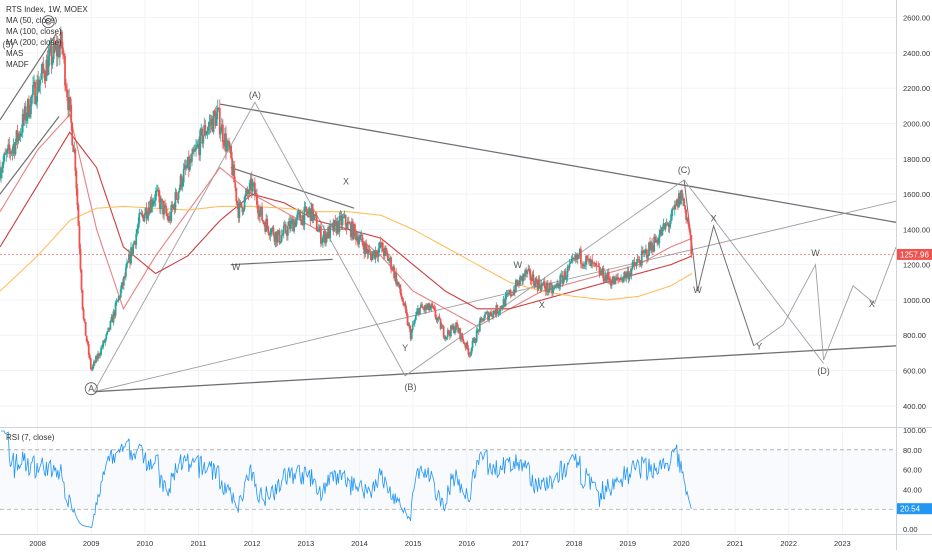 The height and width of the screenshot is (555, 932). I want to click on indicator-mas: MAS, so click(14, 53).